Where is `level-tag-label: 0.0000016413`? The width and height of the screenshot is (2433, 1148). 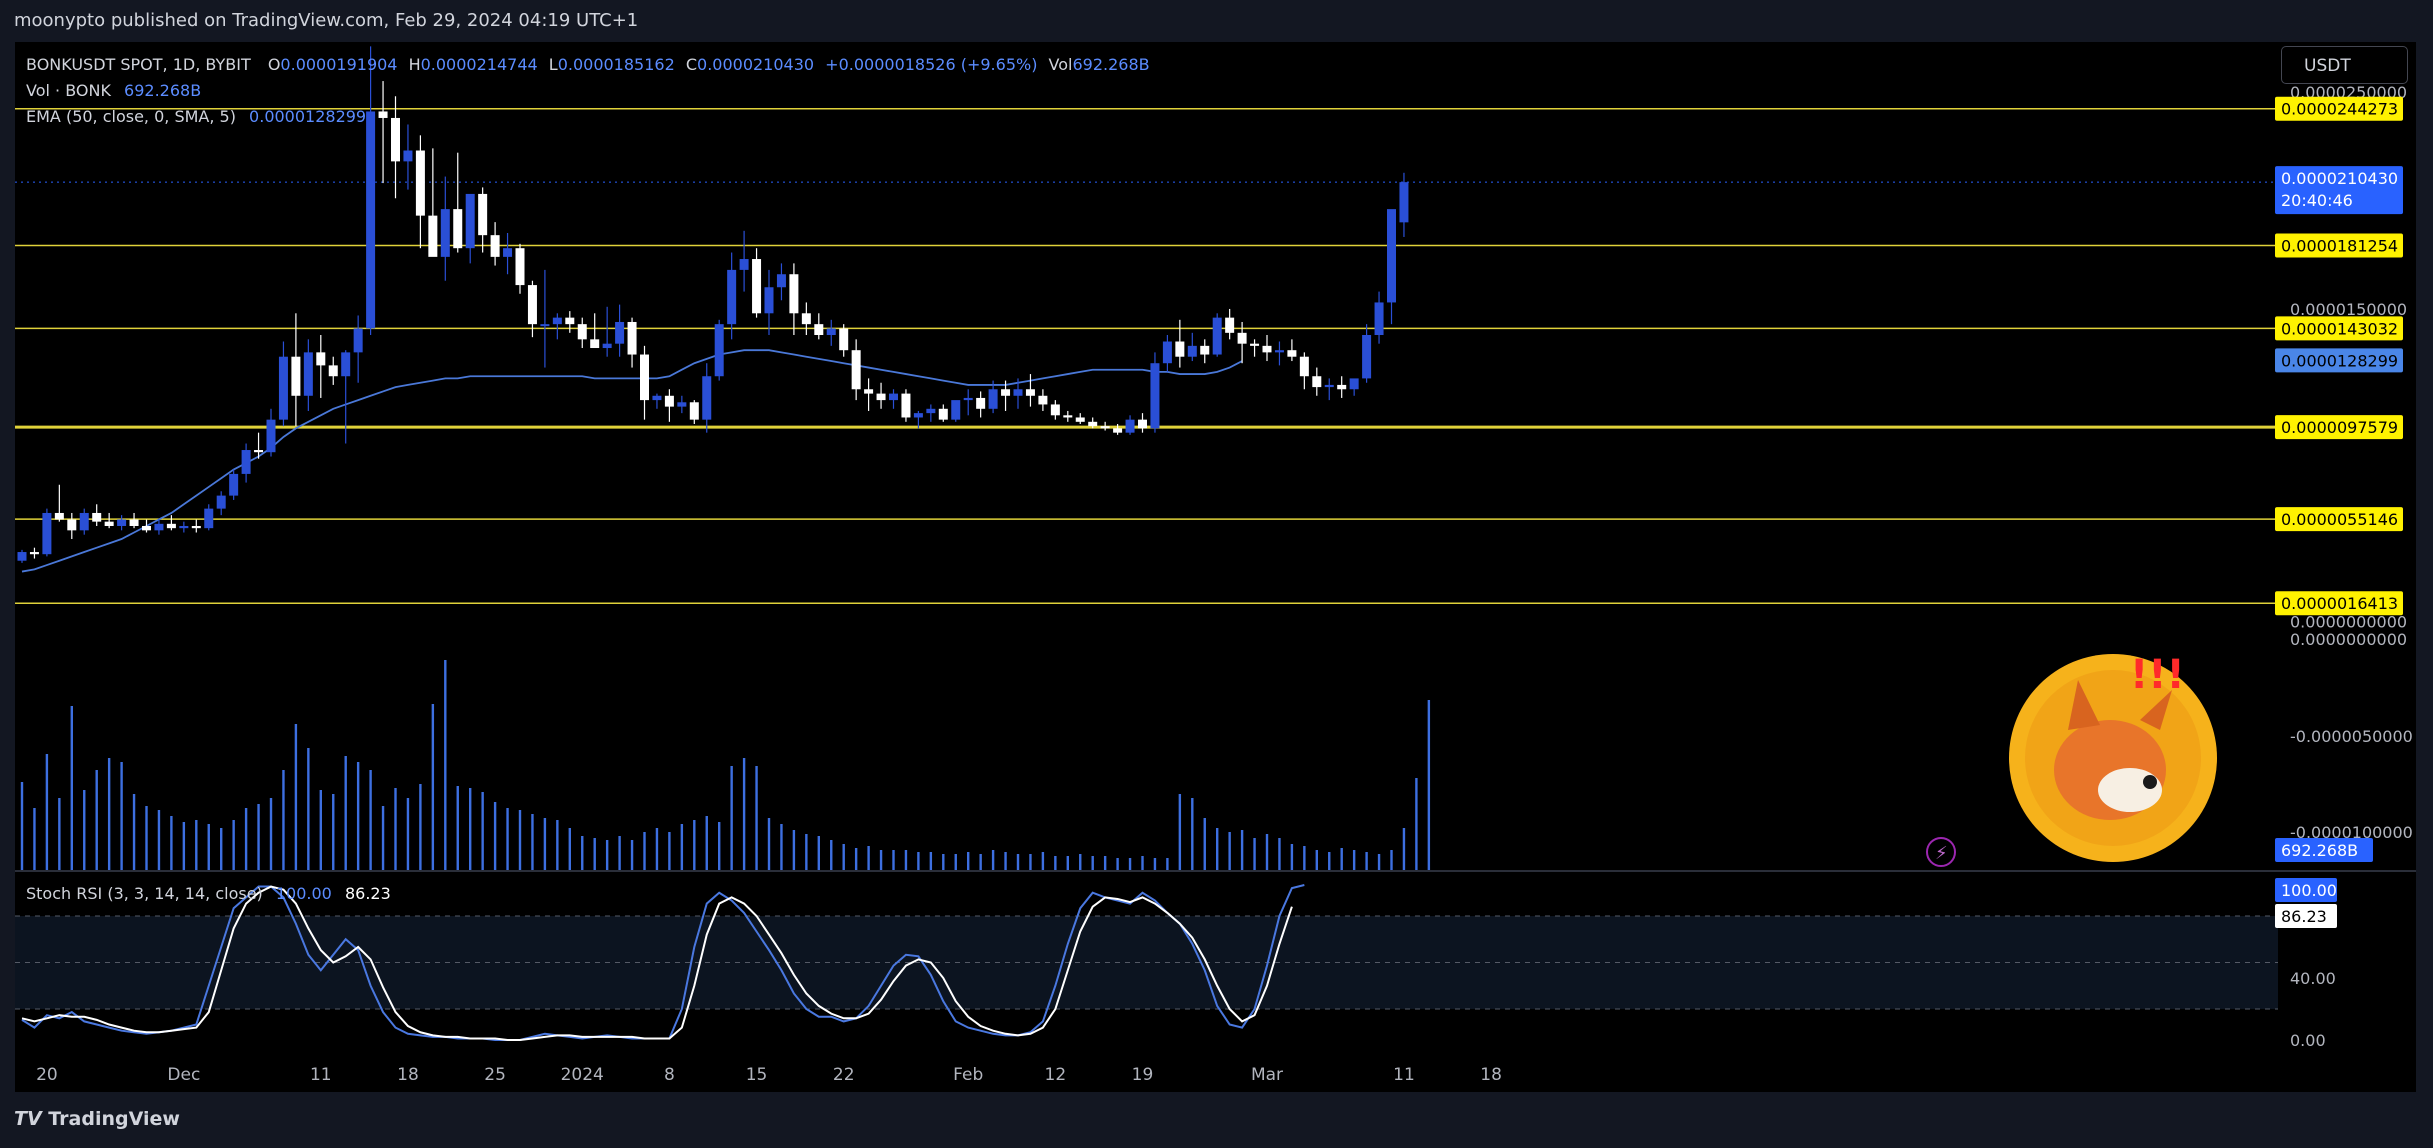
level-tag-label: 0.0000016413 is located at coordinates (2339, 603).